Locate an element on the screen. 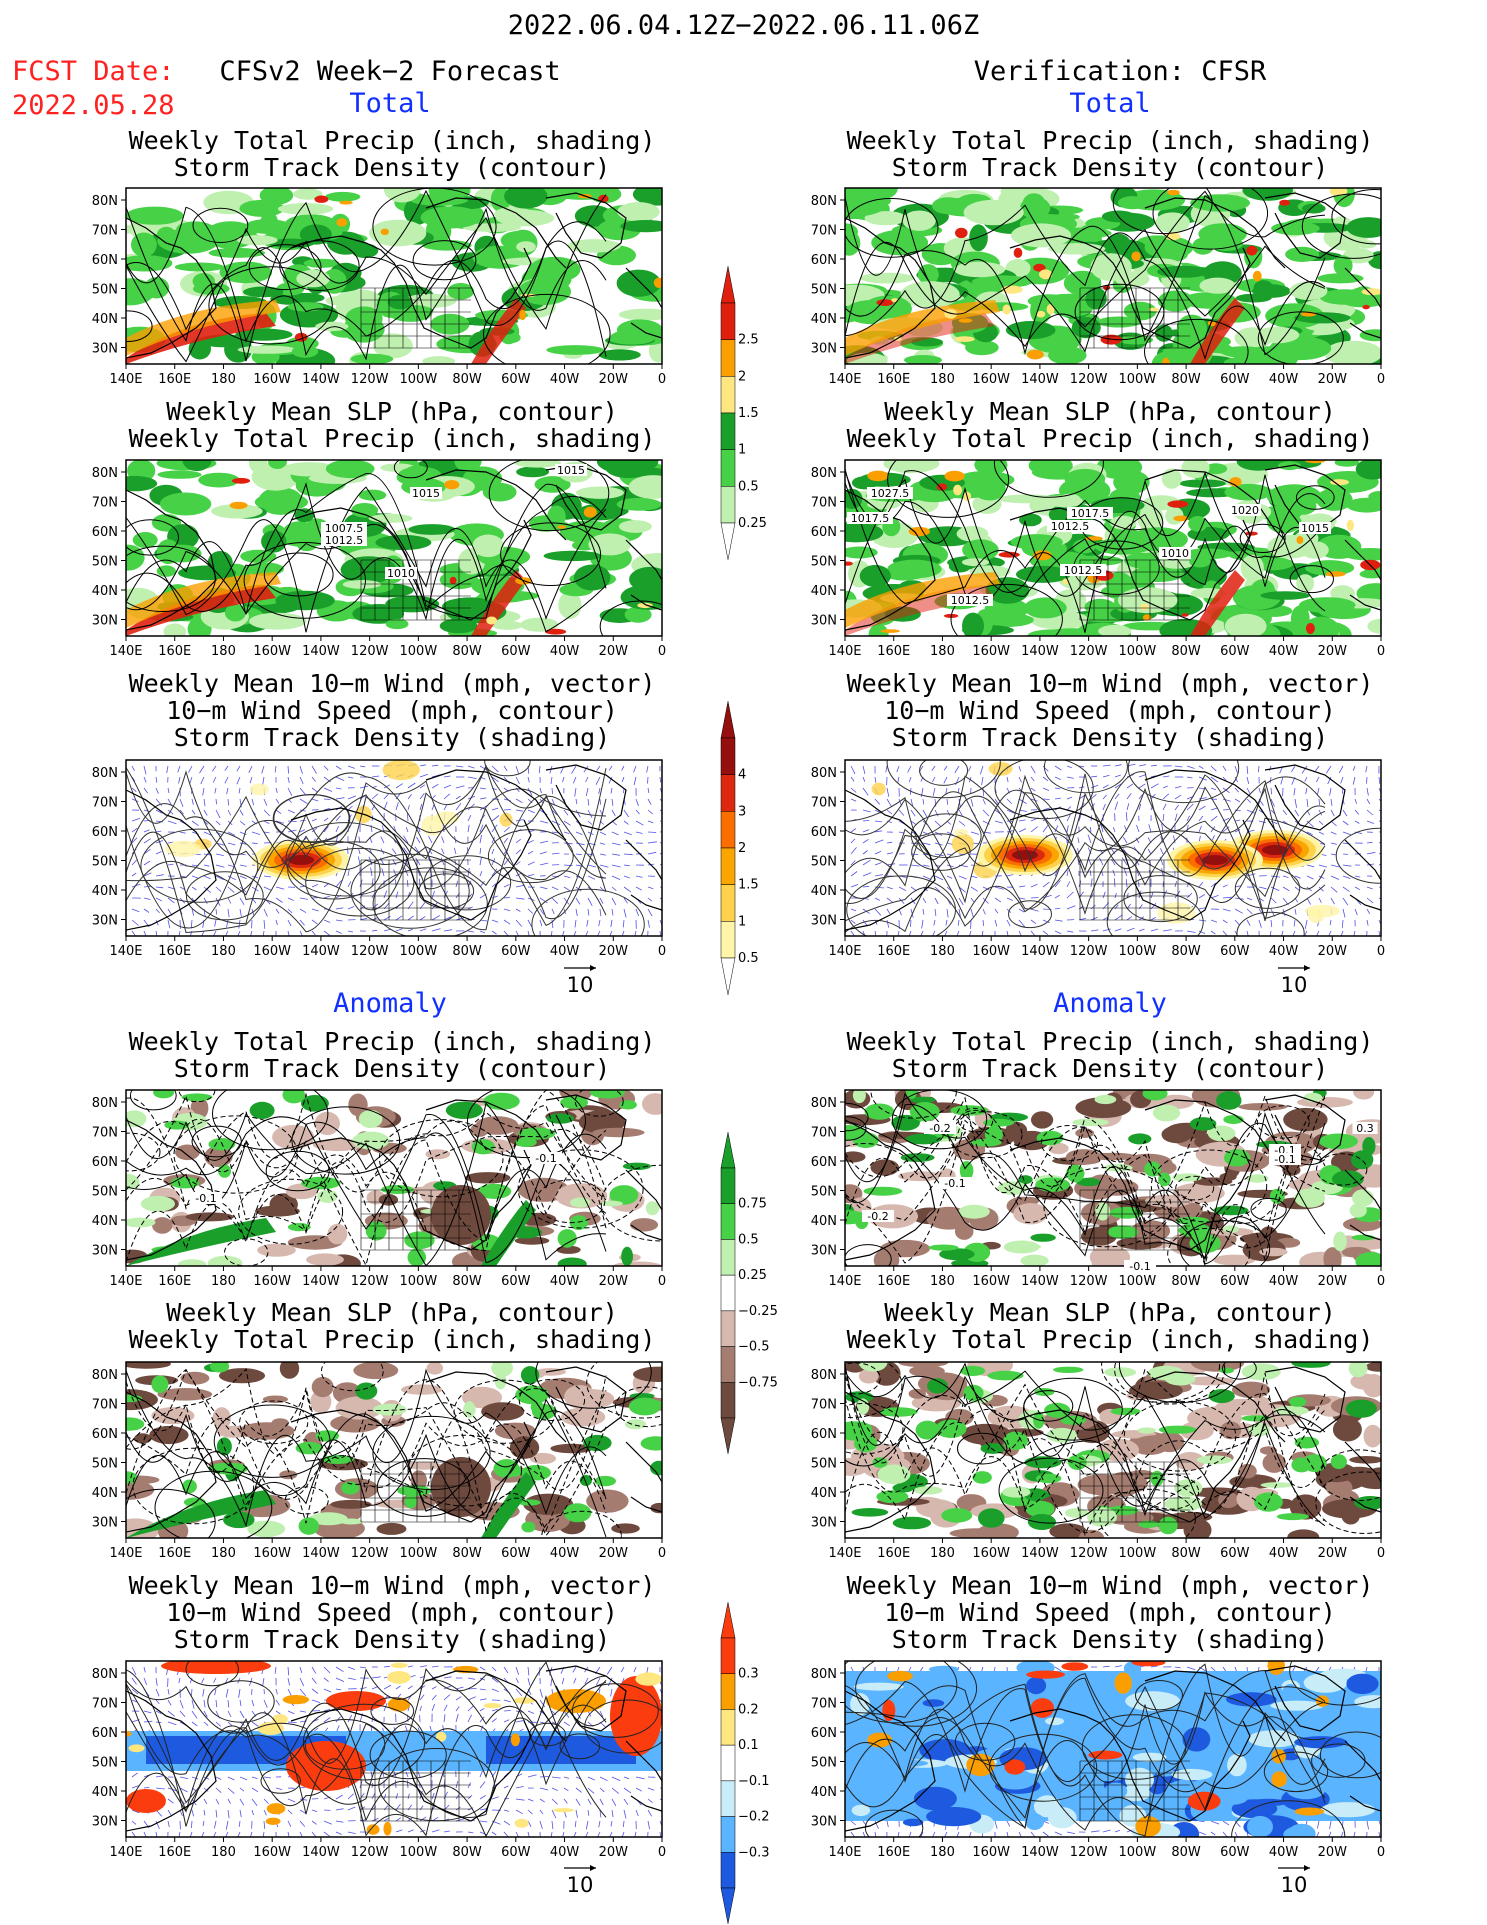 The height and width of the screenshot is (1925, 1487). lat-label: 30N is located at coordinates (824, 921).